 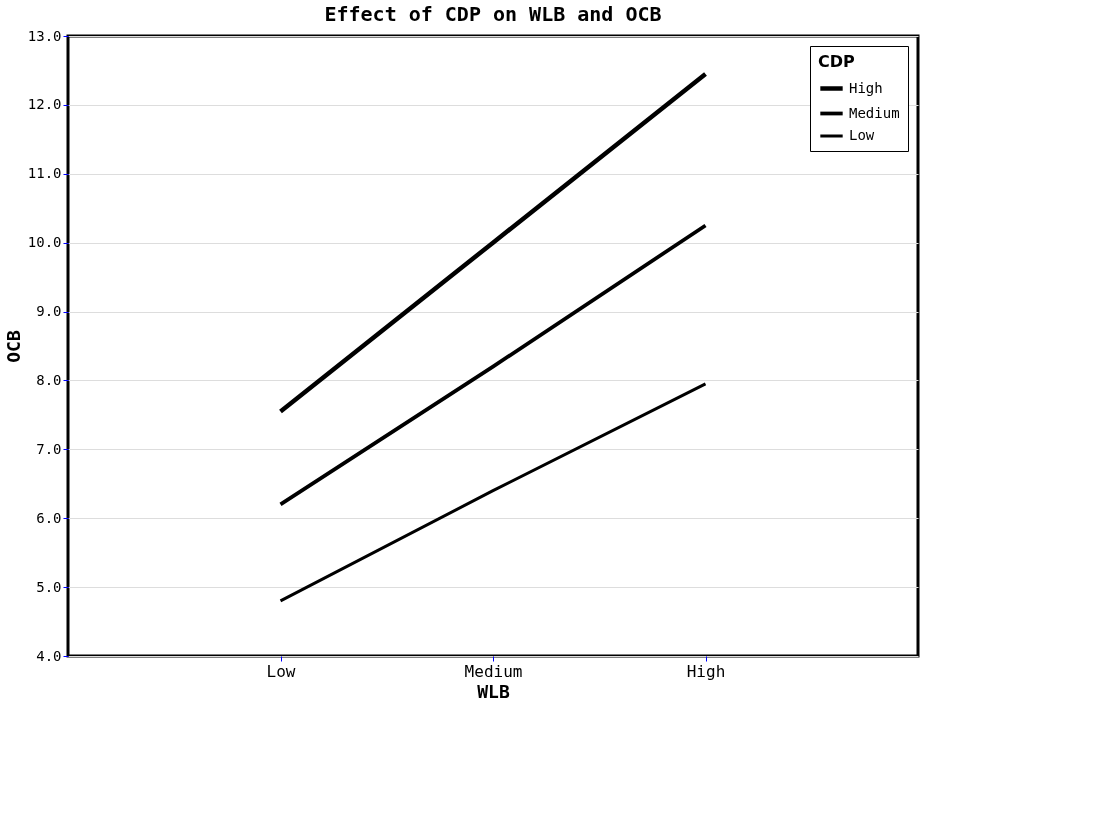 I want to click on x-tick-label: High, so click(x=706, y=671).